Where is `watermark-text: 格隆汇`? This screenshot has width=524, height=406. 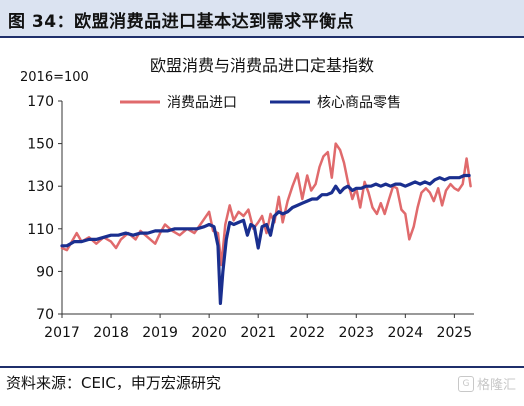
watermark-text: 格隆汇 is located at coordinates (496, 385).